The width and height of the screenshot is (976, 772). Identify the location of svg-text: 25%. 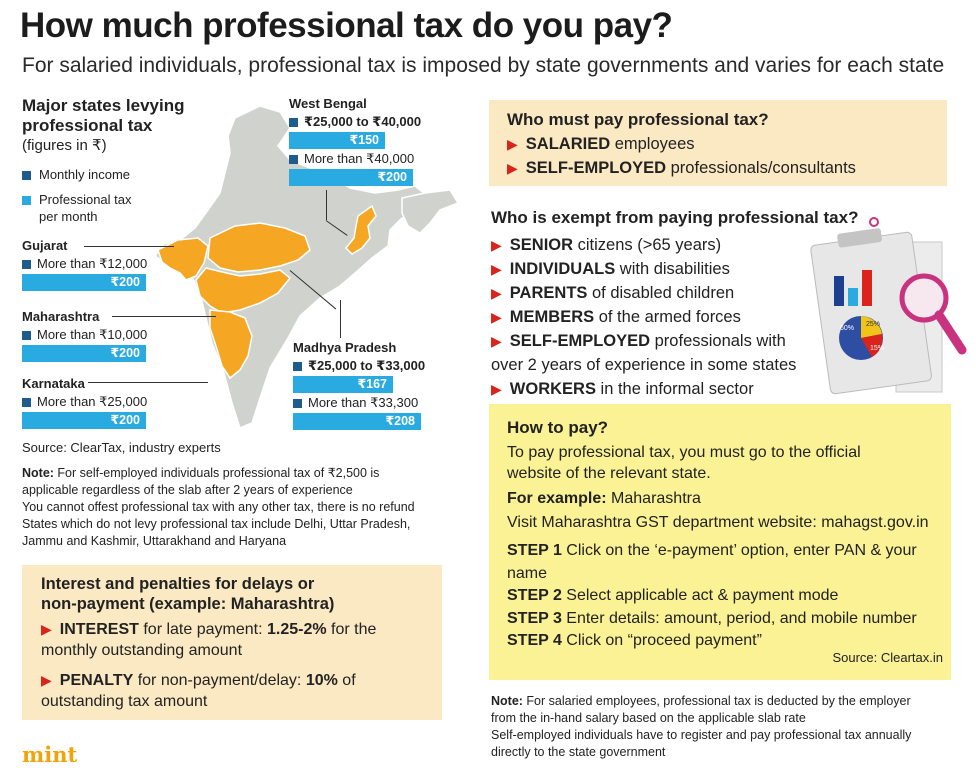
(873, 324).